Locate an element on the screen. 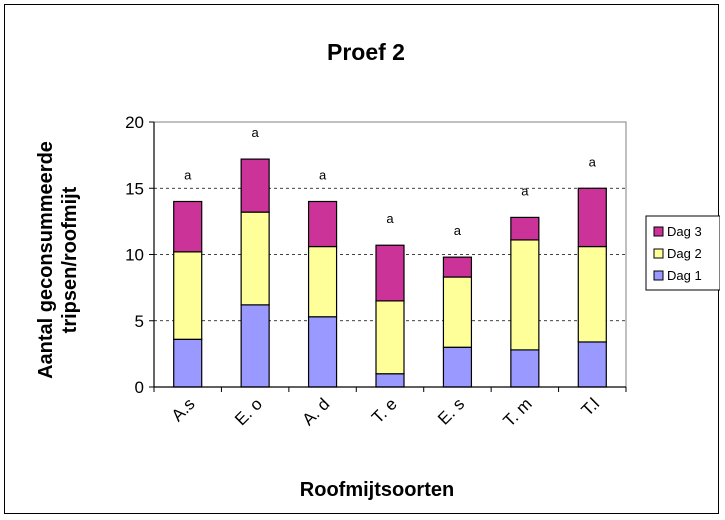 Image resolution: width=725 pixels, height=520 pixels. y-axis-title-line-1: Aantal geconsummeerde is located at coordinates (46, 260).